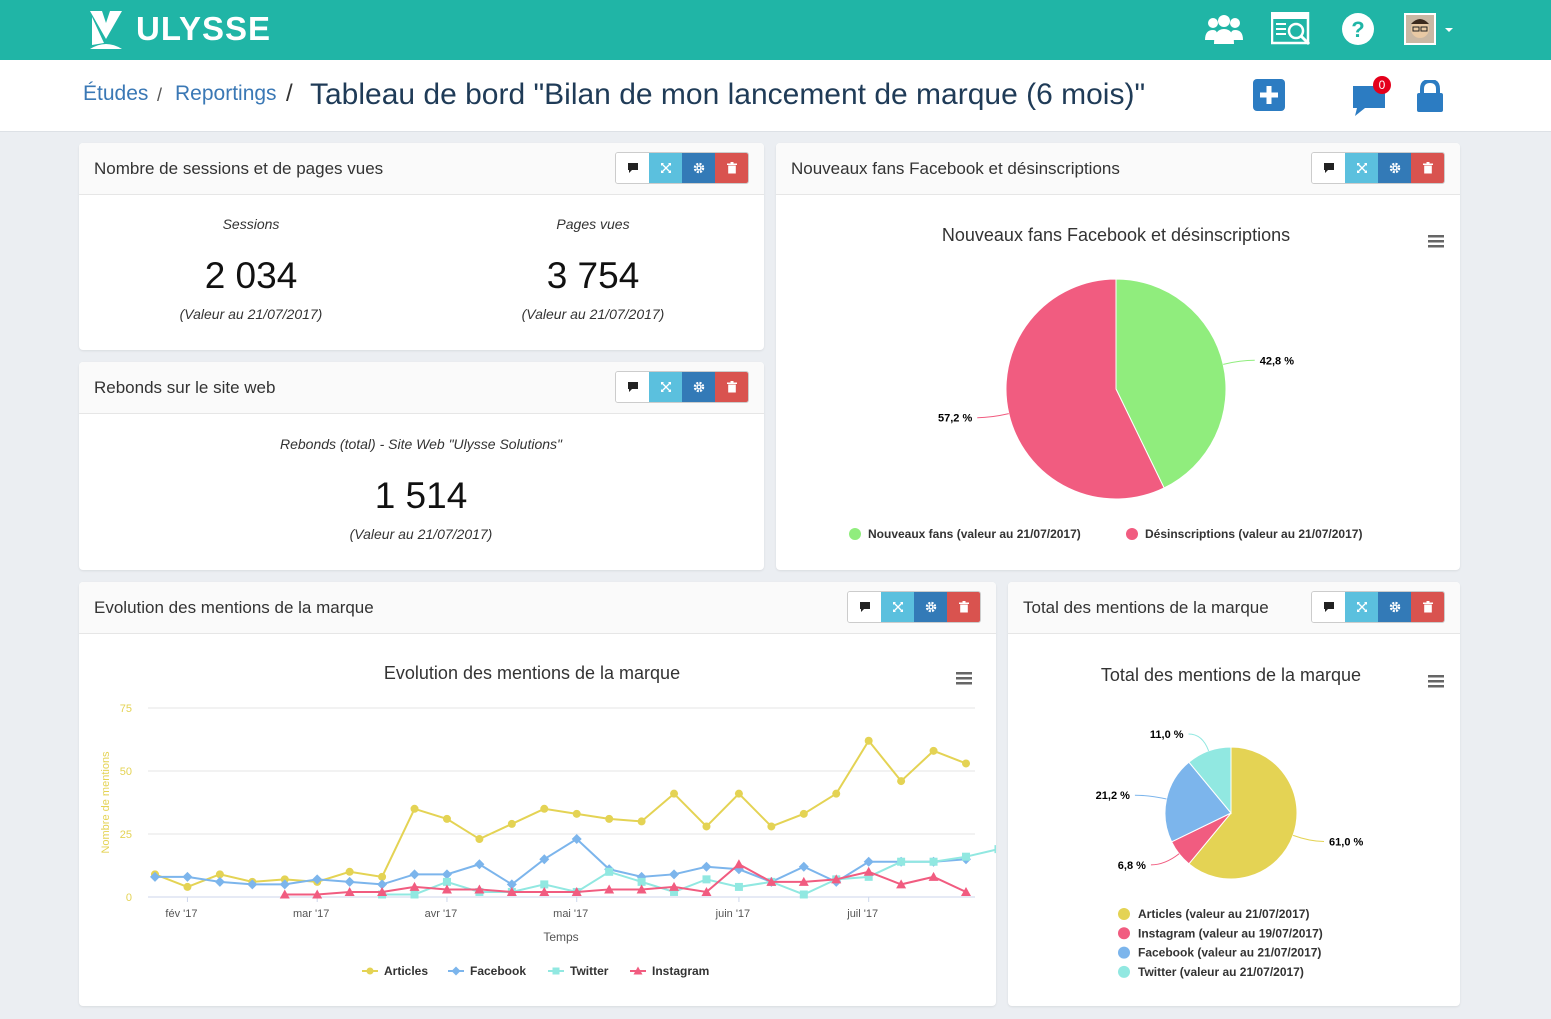 This screenshot has width=1551, height=1019. Describe the element at coordinates (126, 835) in the screenshot. I see `y-tick-label: 25` at that location.